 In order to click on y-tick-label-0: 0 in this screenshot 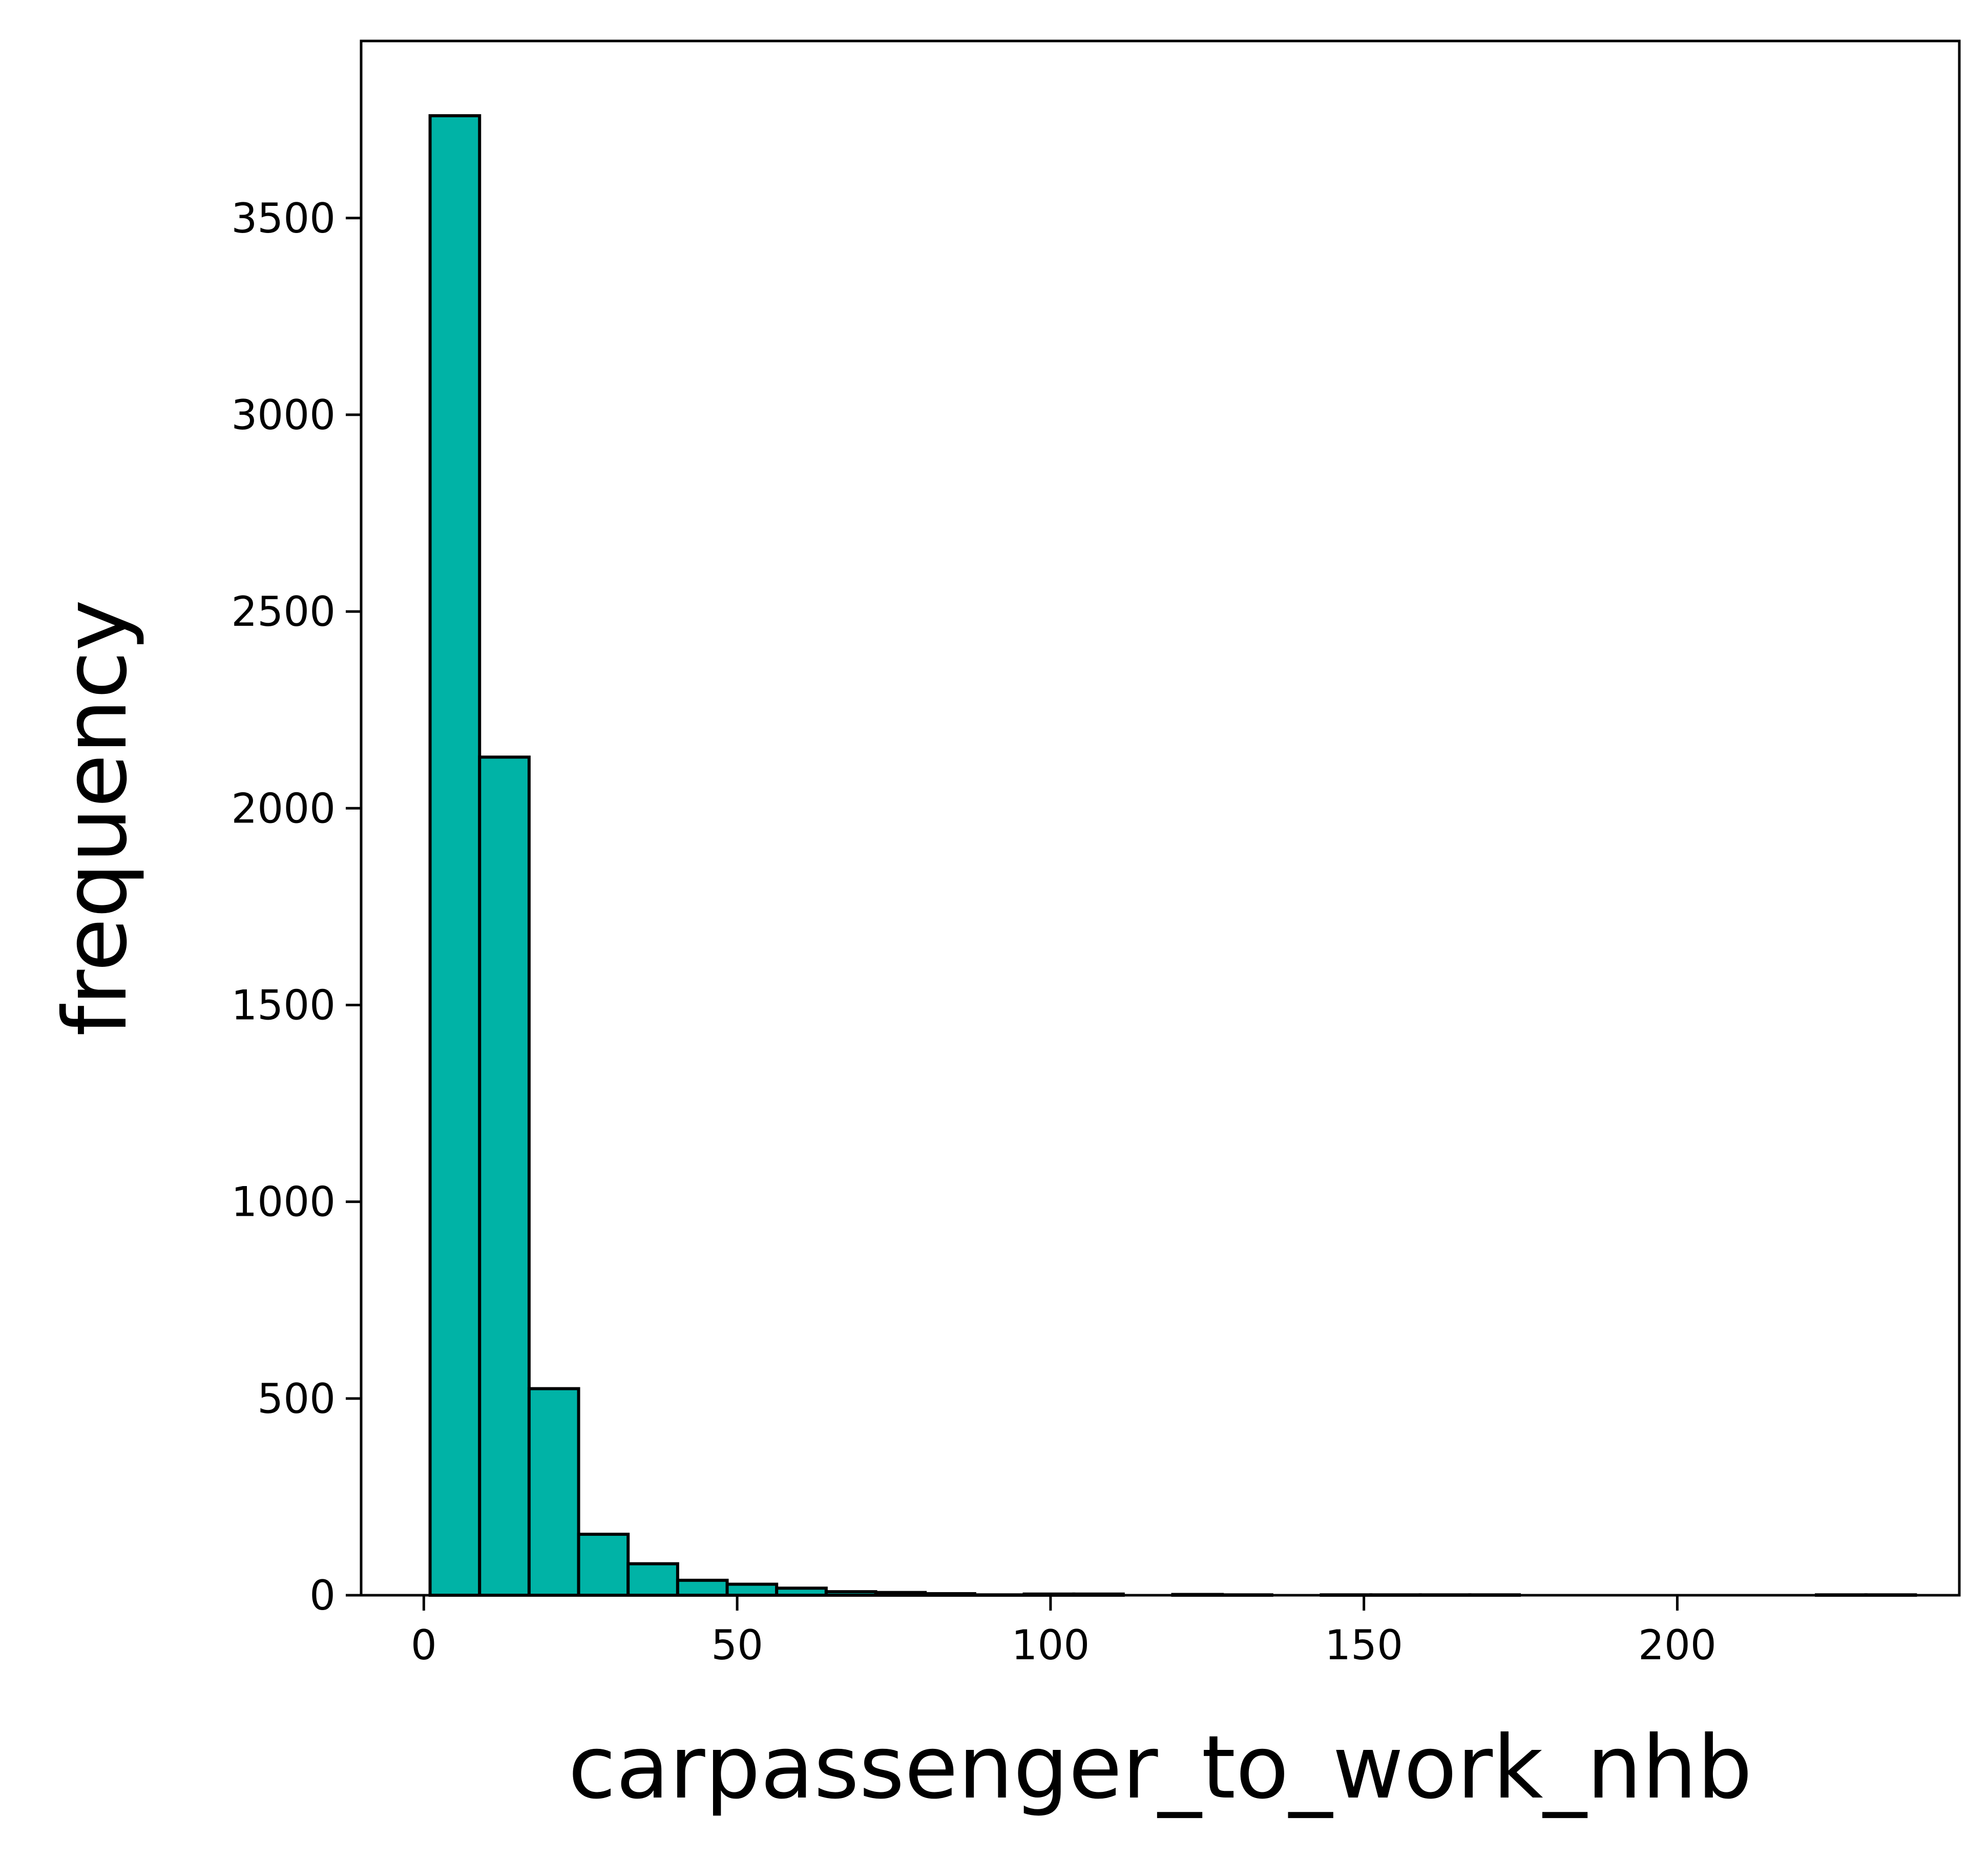, I will do `click(322, 1596)`.